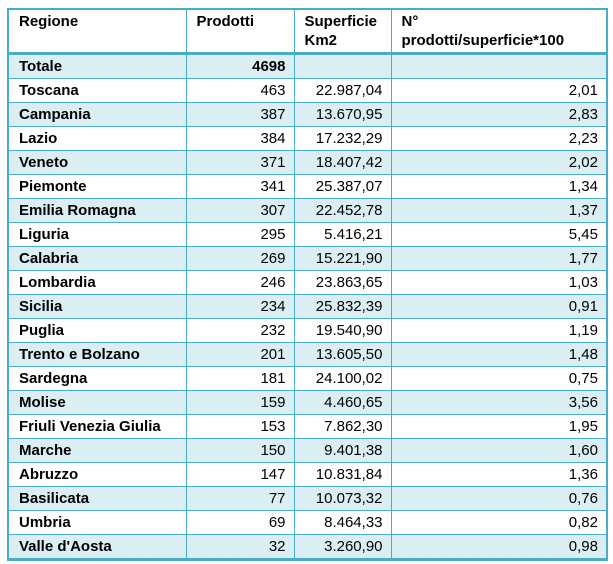 Image resolution: width=613 pixels, height=564 pixels. What do you see at coordinates (499, 330) in the screenshot?
I see `cell-ratio: 1,19` at bounding box center [499, 330].